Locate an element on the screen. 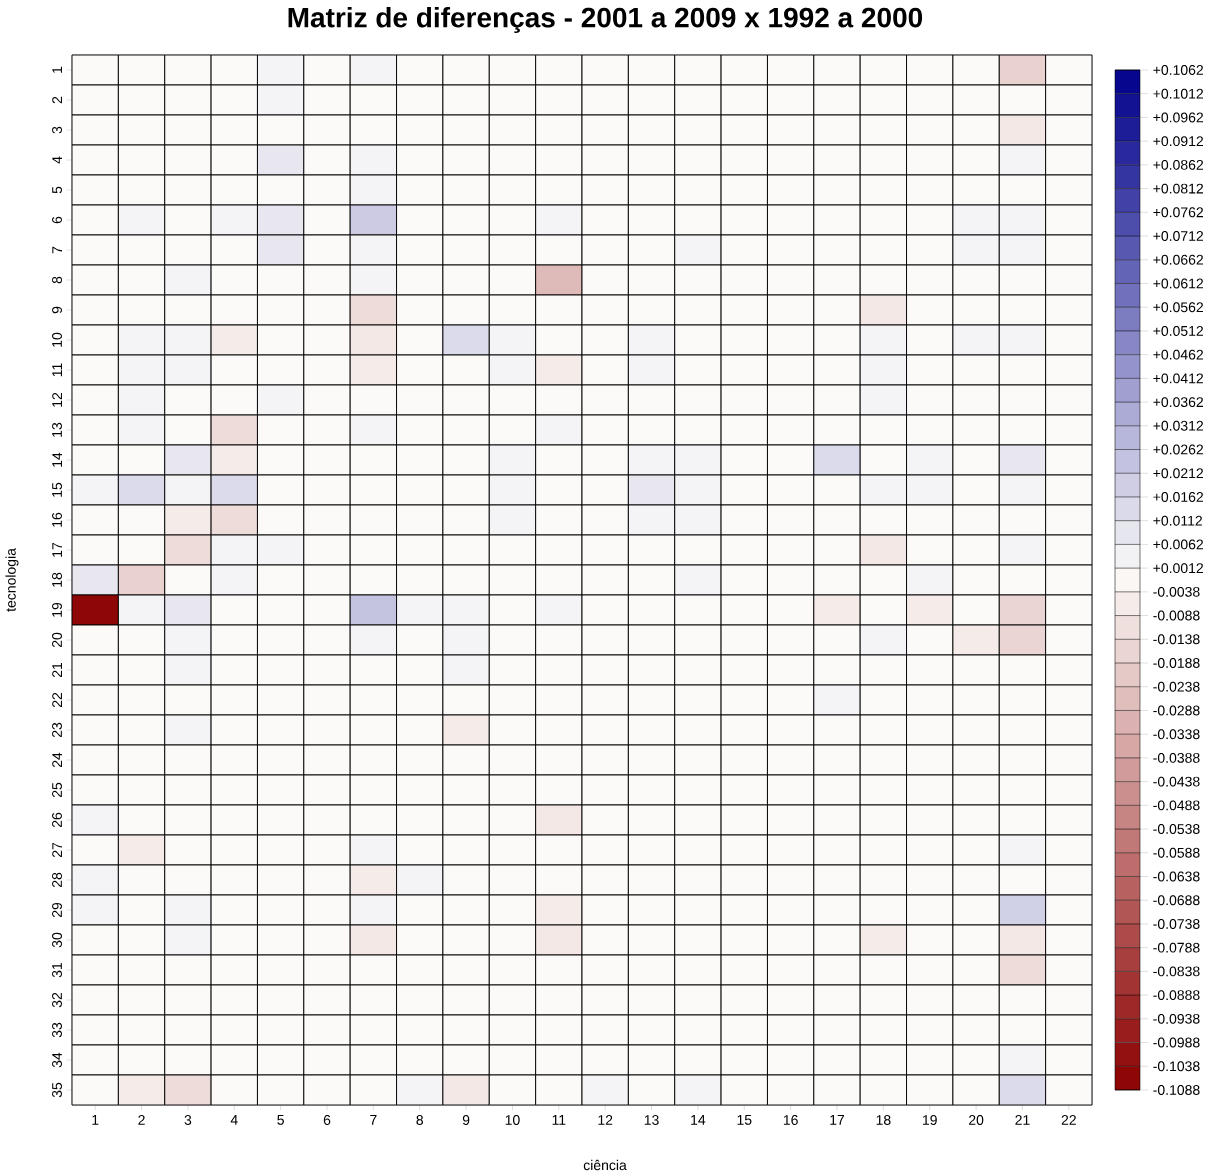  y-tick-label: 8 is located at coordinates (57, 280).